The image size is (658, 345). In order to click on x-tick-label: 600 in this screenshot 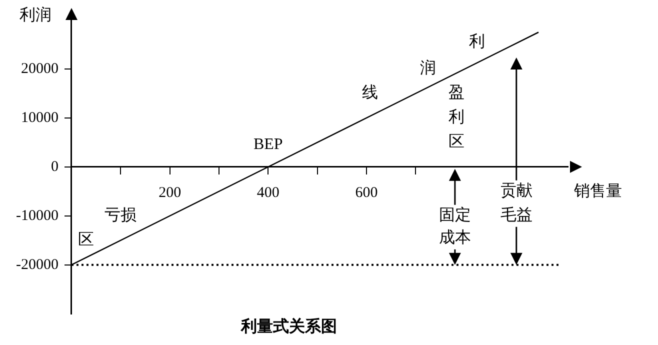, I will do `click(366, 192)`.